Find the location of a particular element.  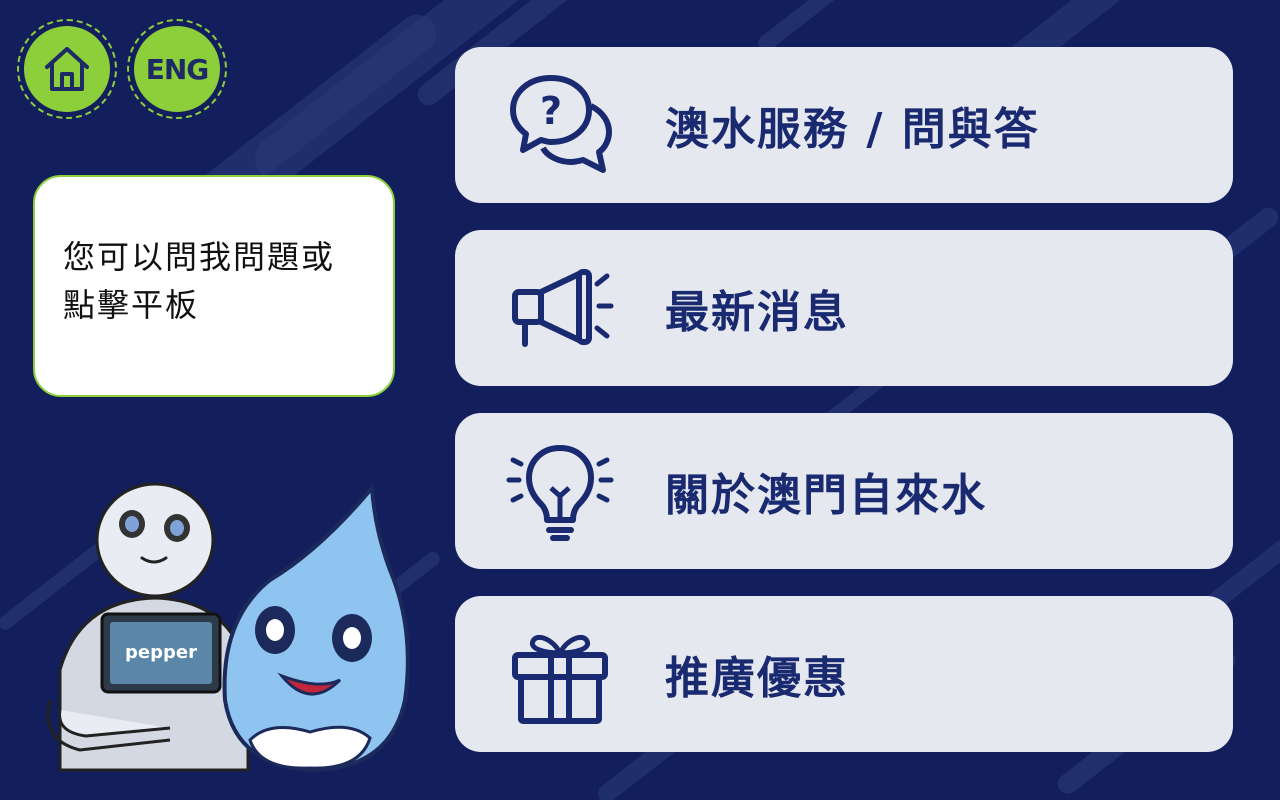

menu-item-services-faq: ? 澳水服務 / 問與答 is located at coordinates (844, 125).